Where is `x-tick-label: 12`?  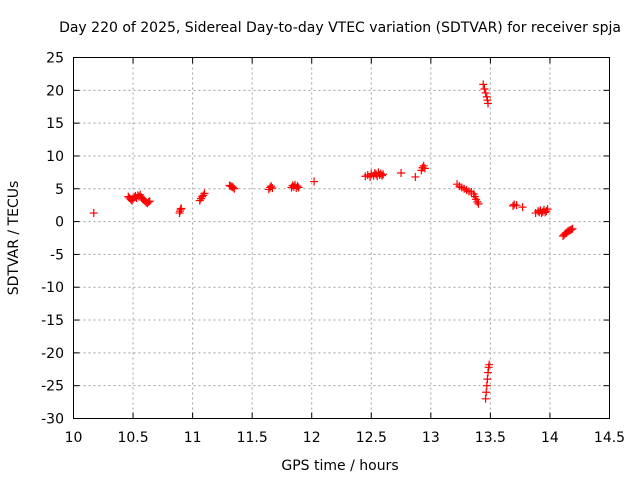
x-tick-label: 12 is located at coordinates (312, 438).